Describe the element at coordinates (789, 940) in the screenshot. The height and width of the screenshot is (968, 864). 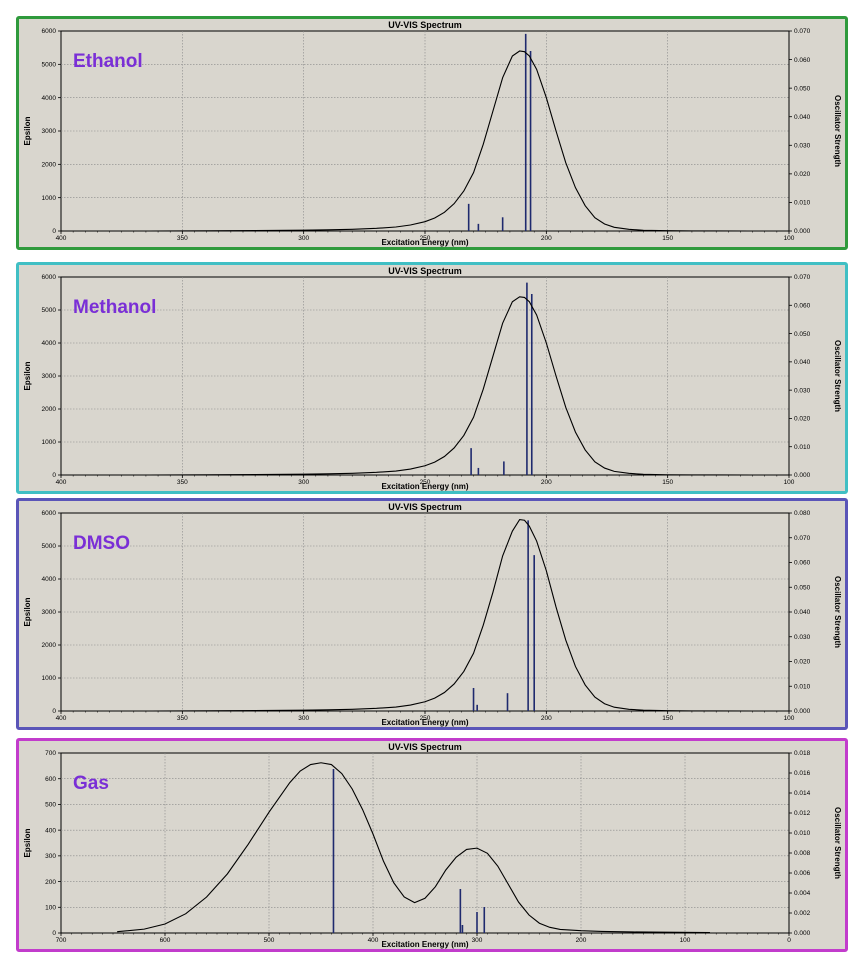
I see `x-tick-label: 0` at that location.